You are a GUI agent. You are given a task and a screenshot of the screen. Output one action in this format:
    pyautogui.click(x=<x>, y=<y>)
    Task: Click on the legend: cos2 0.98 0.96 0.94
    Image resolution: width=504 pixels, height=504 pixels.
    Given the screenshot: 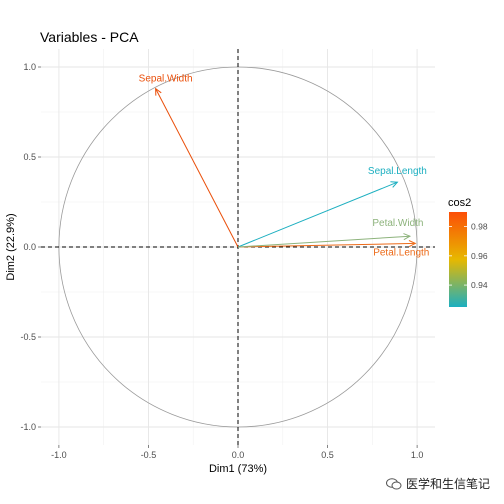 What is the action you would take?
    pyautogui.click(x=468, y=252)
    